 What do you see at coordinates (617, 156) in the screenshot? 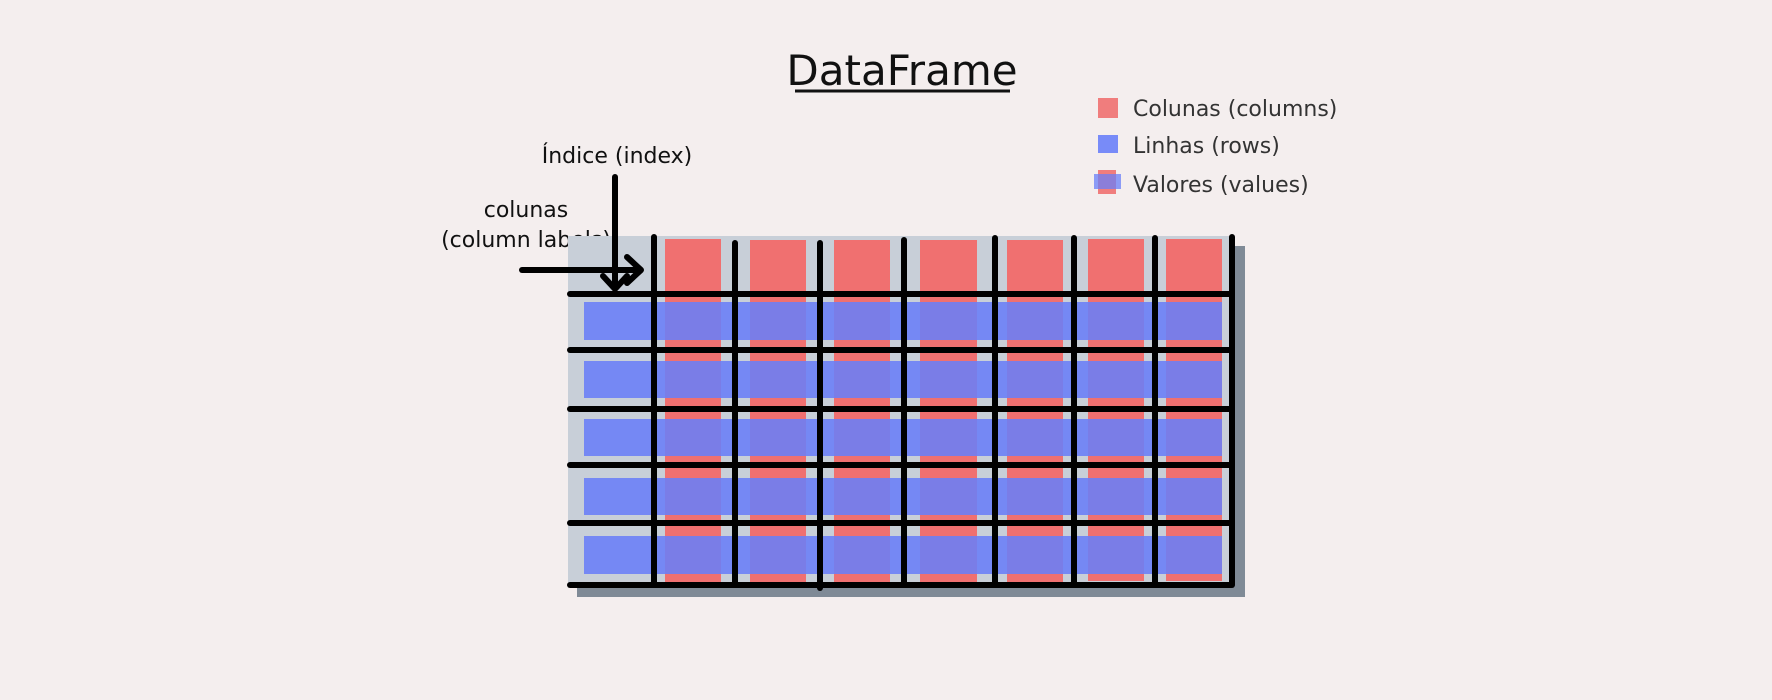
I see `index-annotation: Índice (index)` at bounding box center [617, 156].